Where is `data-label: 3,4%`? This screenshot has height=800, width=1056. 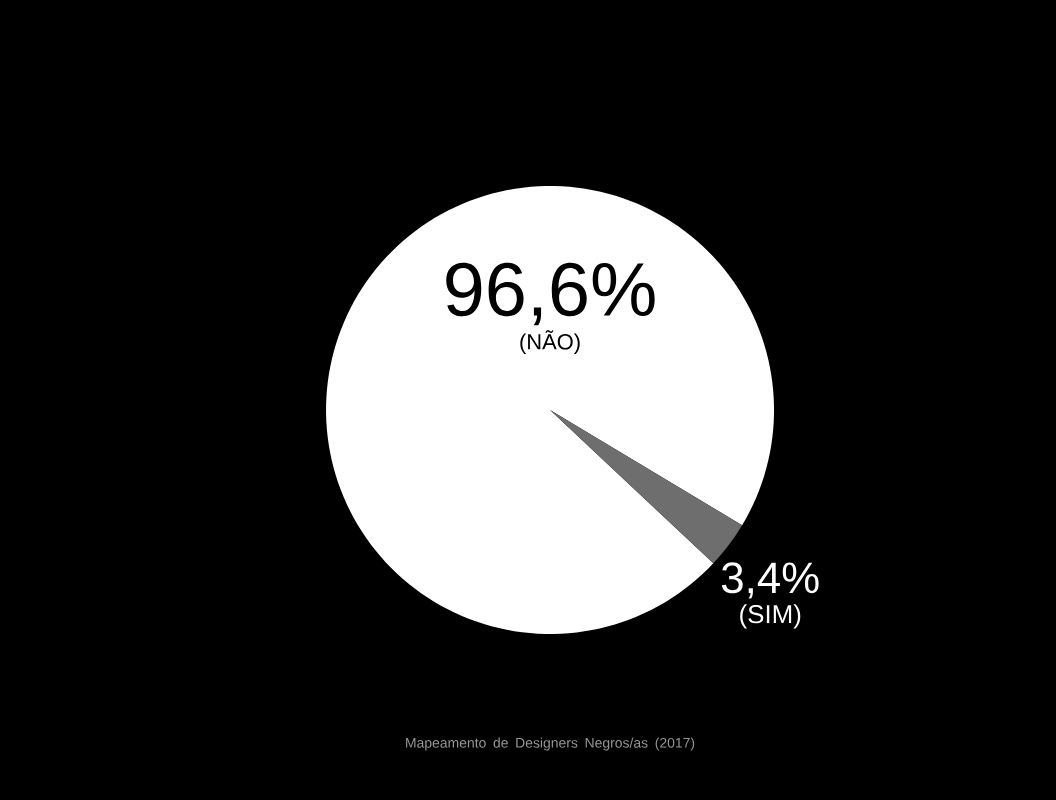 data-label: 3,4% is located at coordinates (770, 580).